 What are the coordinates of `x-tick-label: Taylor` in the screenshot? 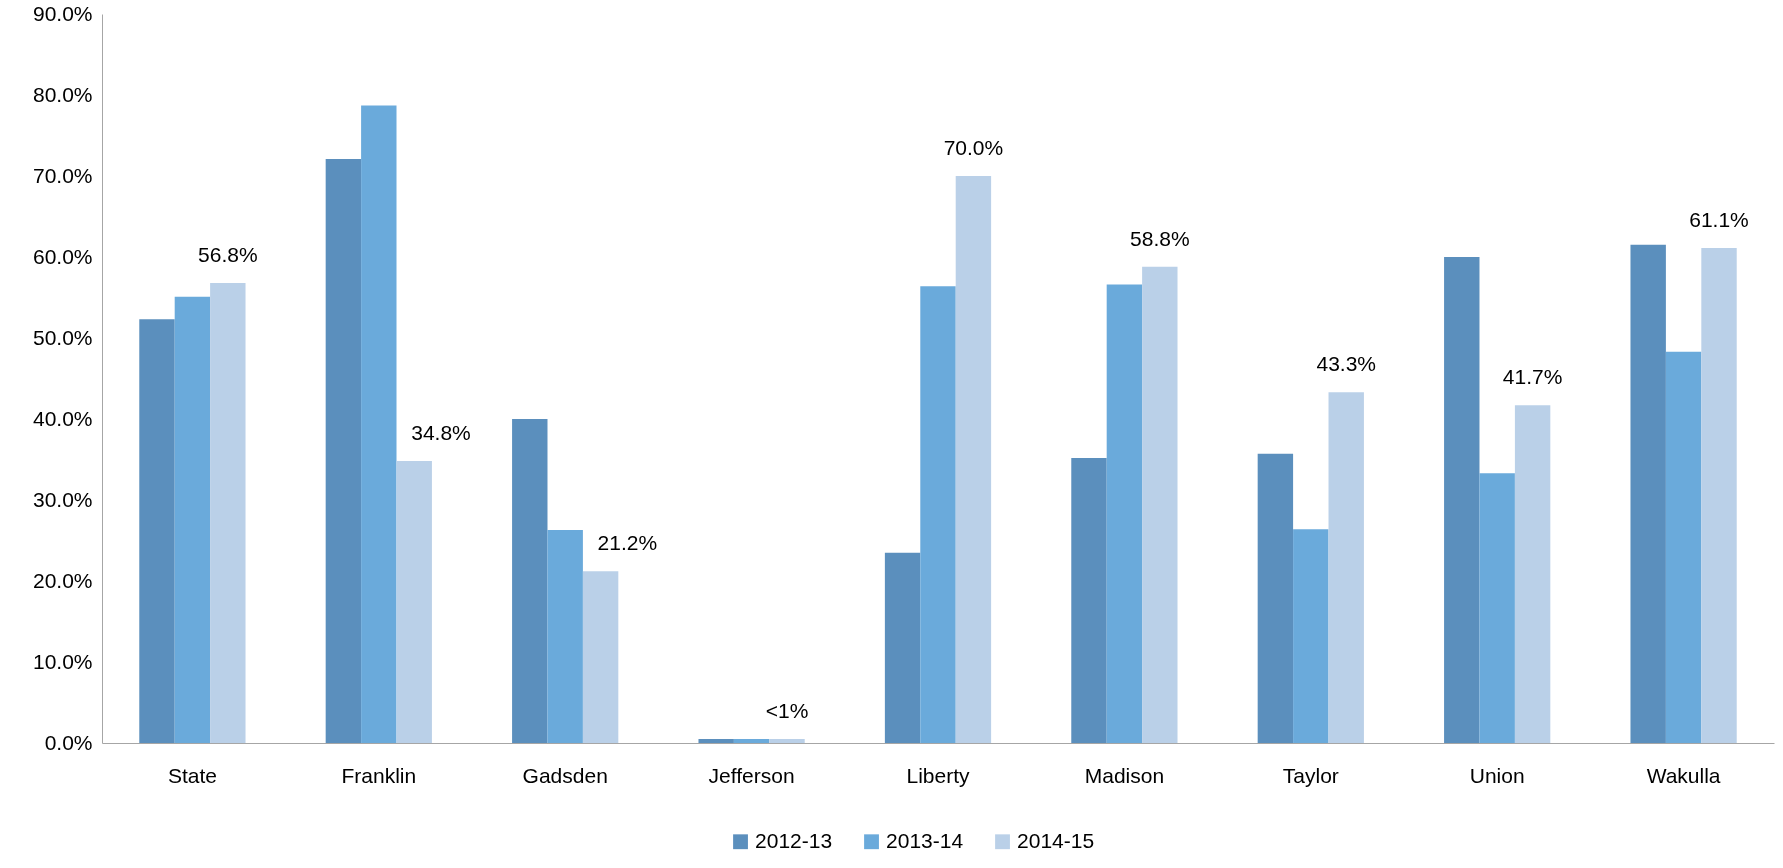 It's located at (1310, 775).